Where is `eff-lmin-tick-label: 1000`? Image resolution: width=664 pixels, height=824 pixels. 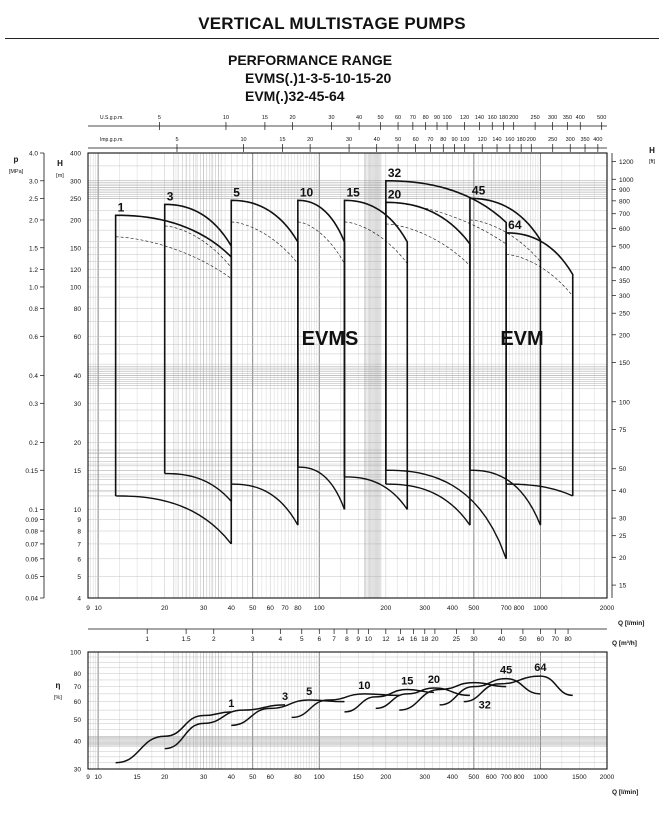
eff-lmin-tick-label: 1000 is located at coordinates (540, 777).